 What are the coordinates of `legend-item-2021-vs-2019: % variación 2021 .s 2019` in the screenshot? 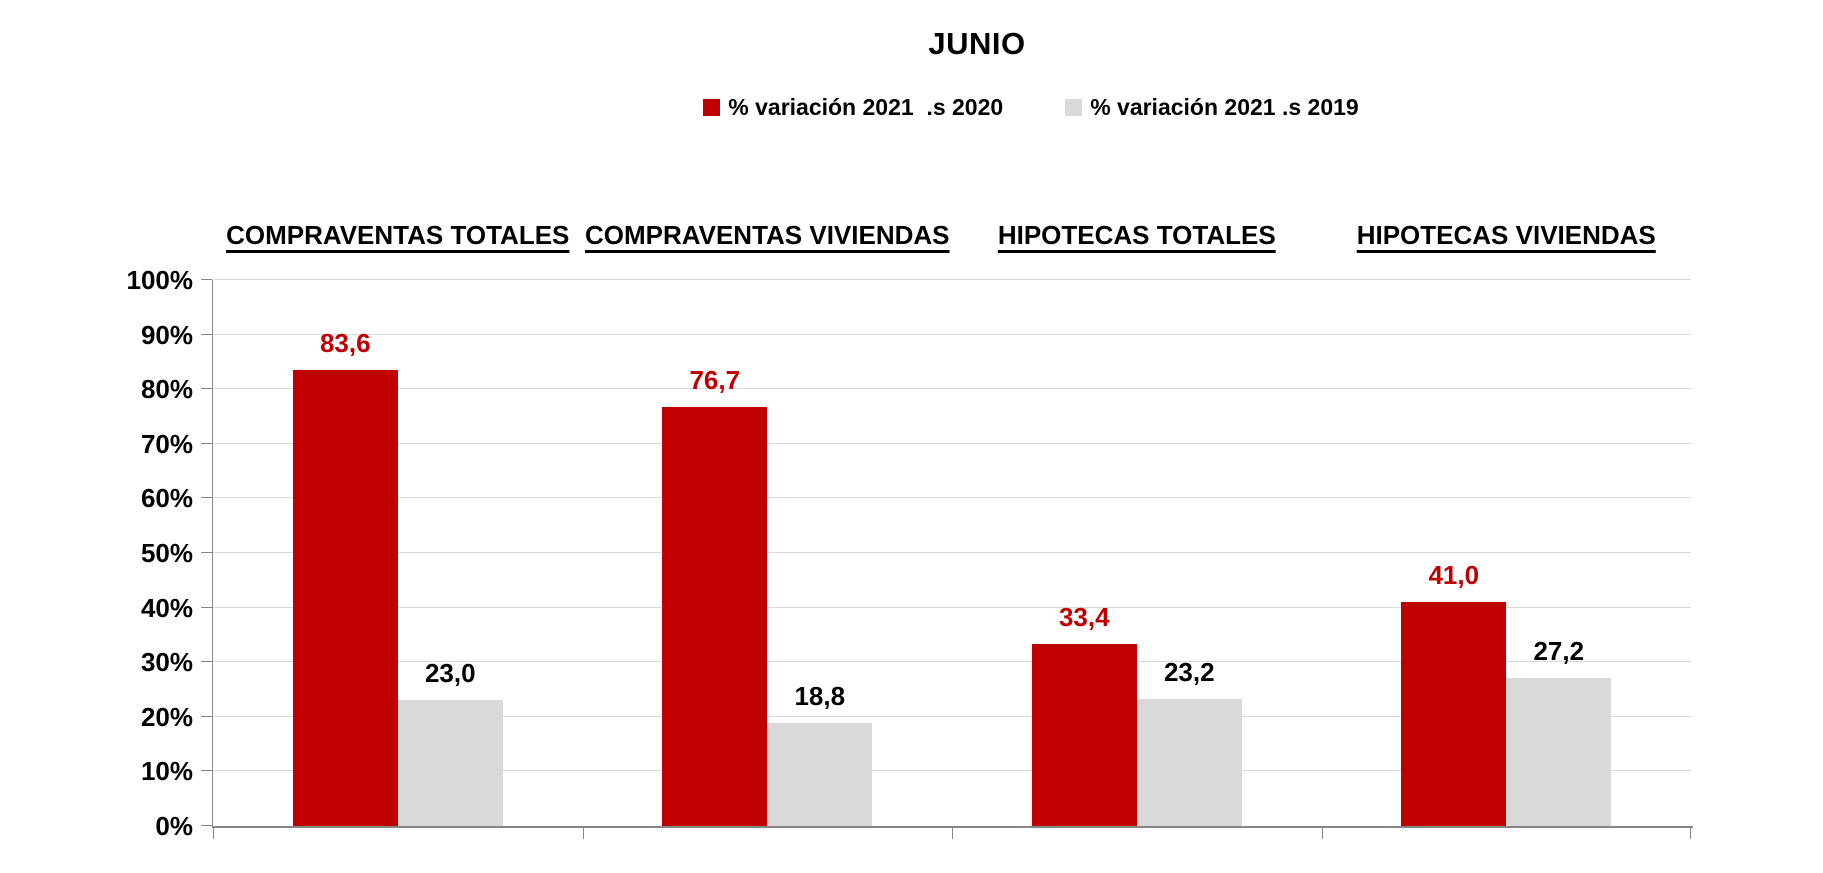 It's located at (1212, 107).